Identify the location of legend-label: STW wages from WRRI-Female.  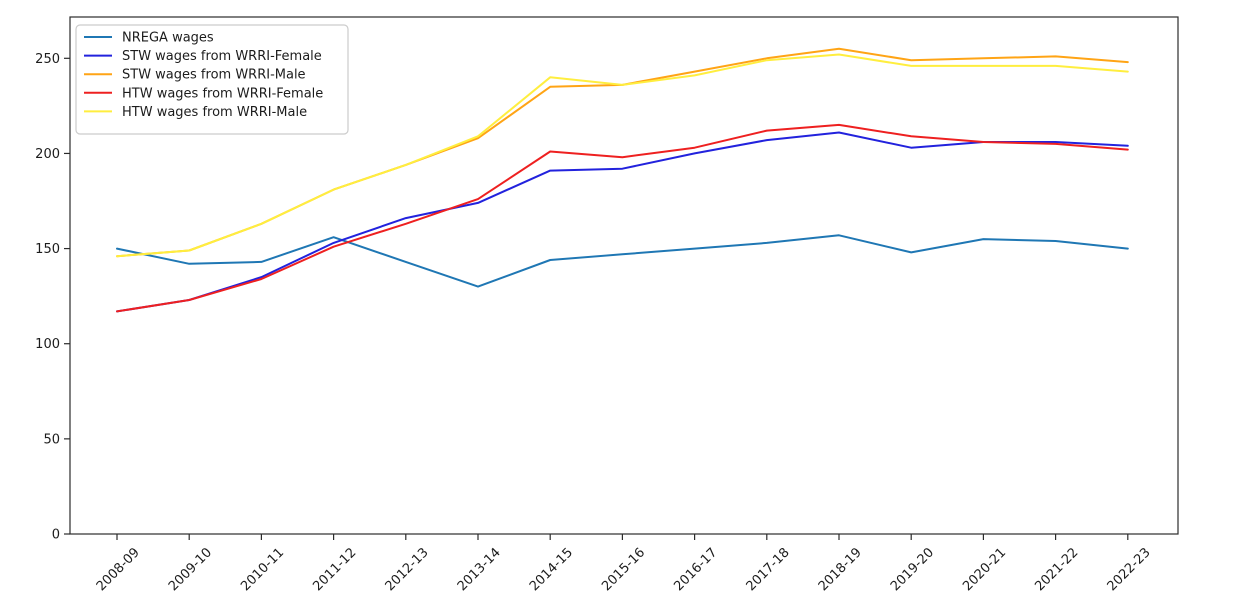
(222, 56).